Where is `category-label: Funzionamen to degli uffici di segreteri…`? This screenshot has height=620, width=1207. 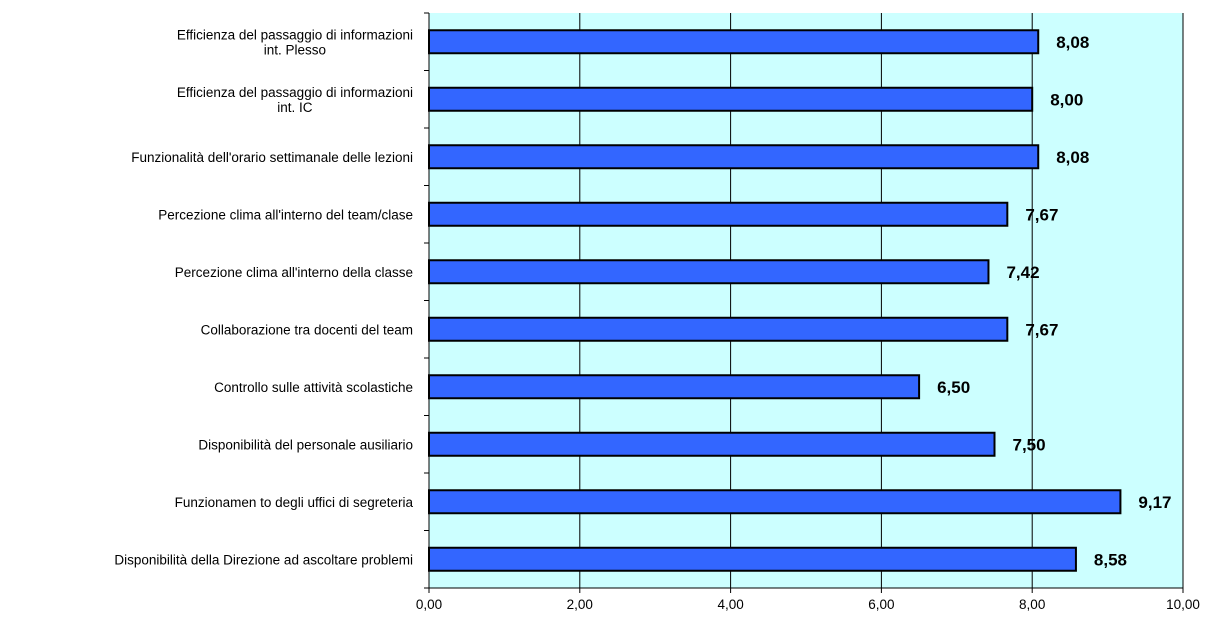
category-label: Funzionamen to degli uffici di segreteri… is located at coordinates (294, 502).